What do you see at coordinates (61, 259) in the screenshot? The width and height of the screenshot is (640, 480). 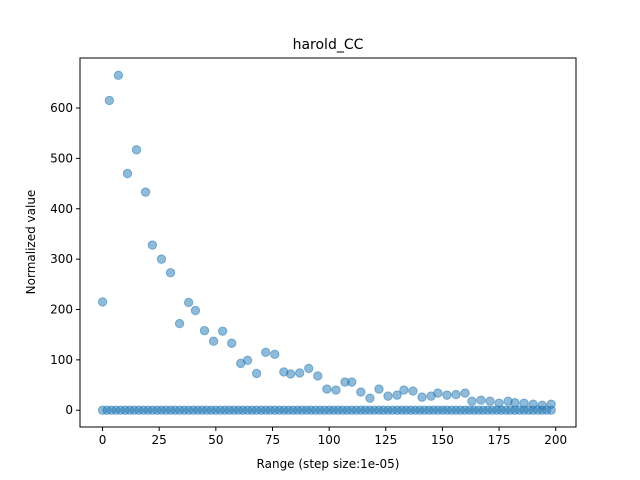 I see `y-tick-label: 300` at bounding box center [61, 259].